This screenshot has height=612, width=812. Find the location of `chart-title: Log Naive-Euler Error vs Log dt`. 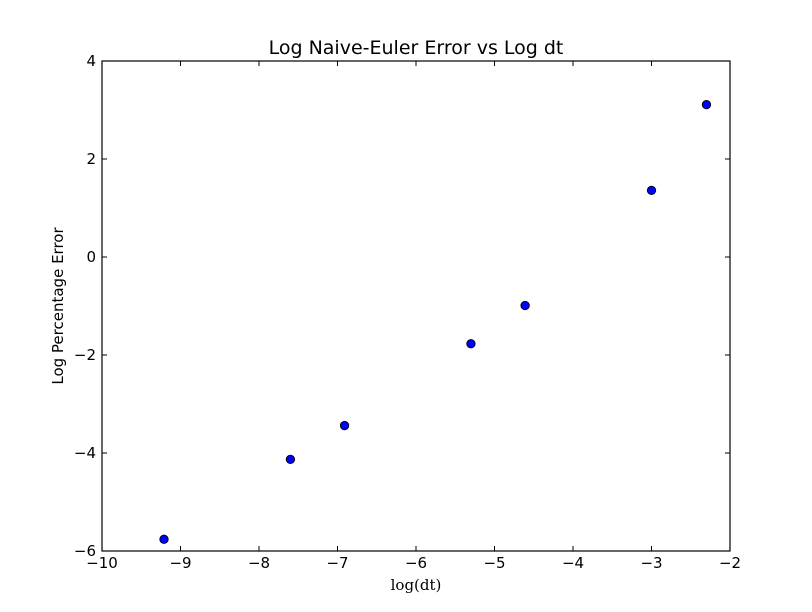

chart-title: Log Naive-Euler Error vs Log dt is located at coordinates (416, 48).